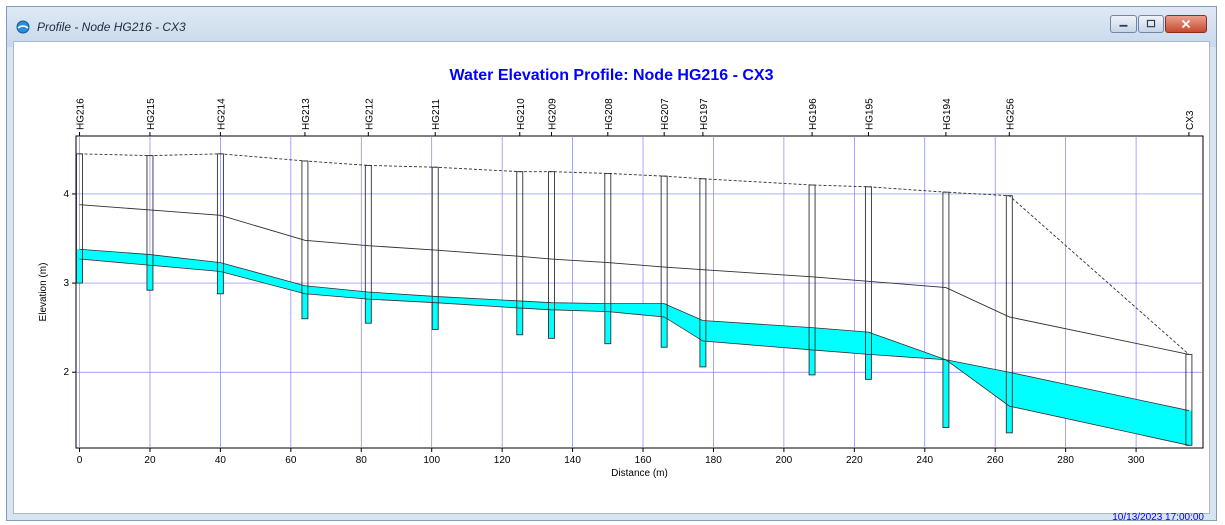  I want to click on title-bar: Profile - Node HG216 - CX3, so click(611, 27).